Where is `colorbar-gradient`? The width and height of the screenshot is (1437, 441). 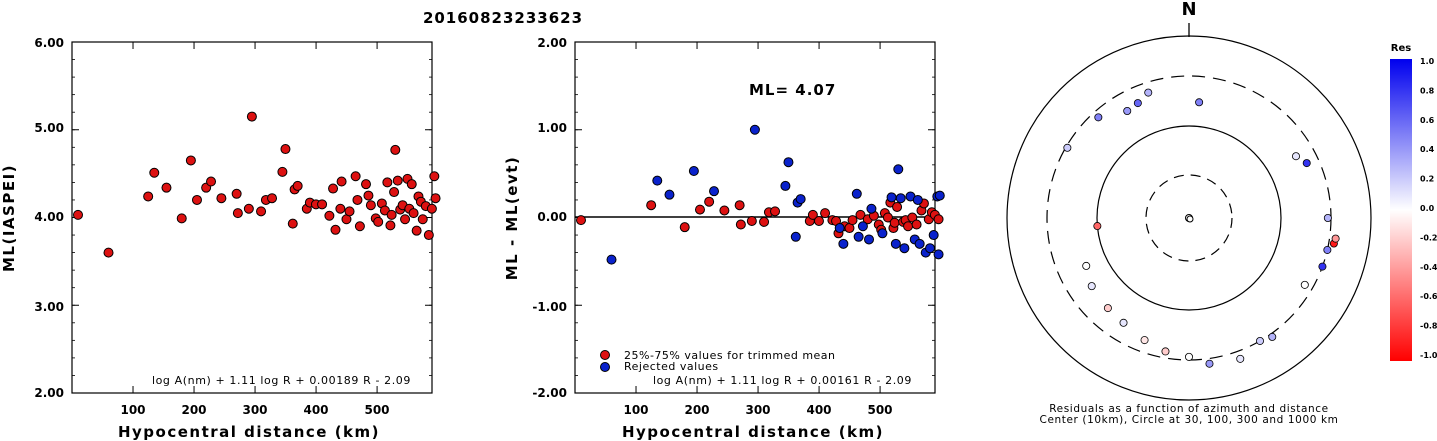
colorbar-gradient is located at coordinates (1401, 210).